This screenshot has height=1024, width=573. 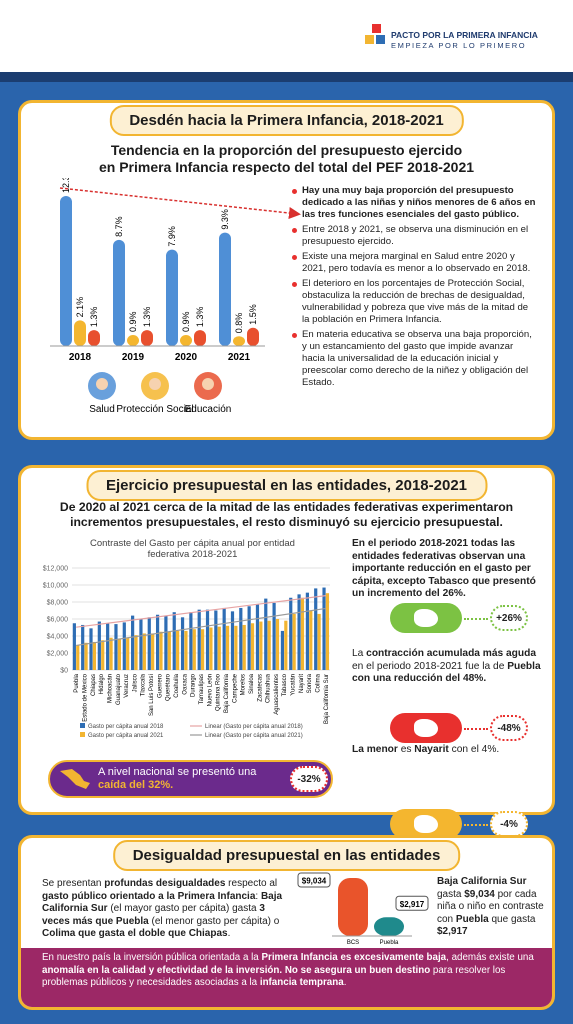 I want to click on y-tick-label: $4,000, so click(x=58, y=637).